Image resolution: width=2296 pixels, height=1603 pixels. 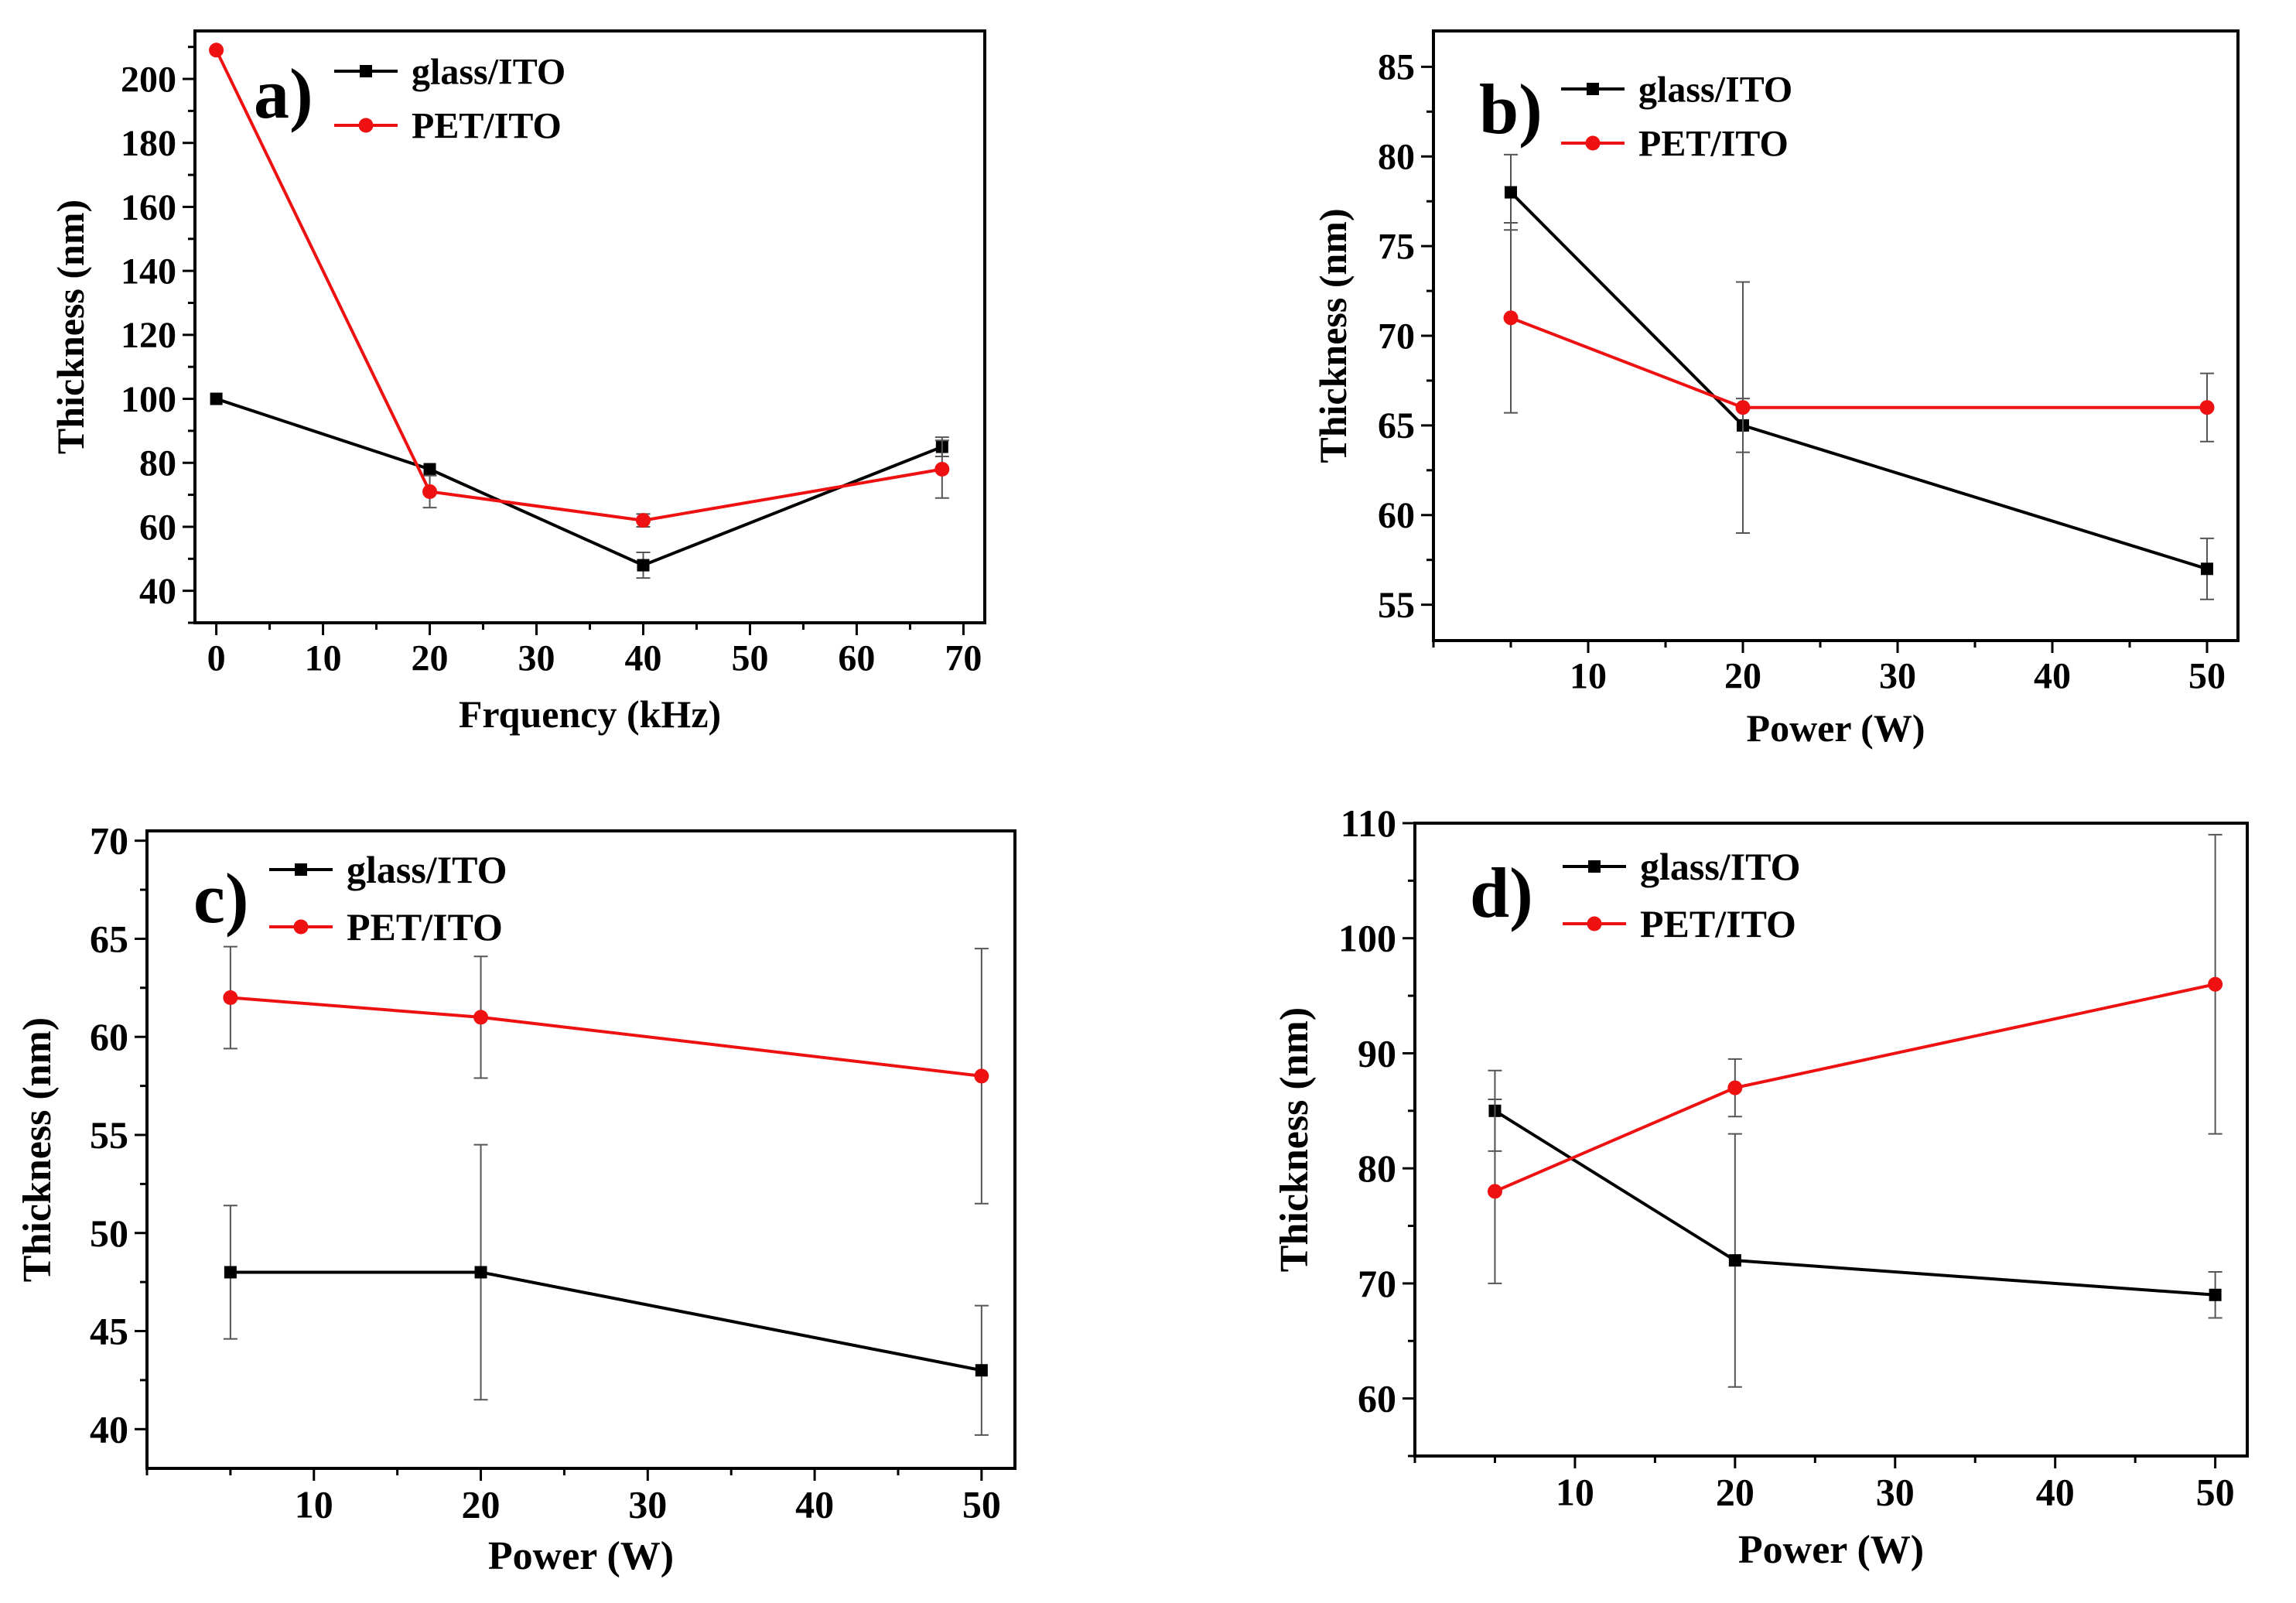 What do you see at coordinates (148, 335) in the screenshot?
I see `y-tick-label: 120` at bounding box center [148, 335].